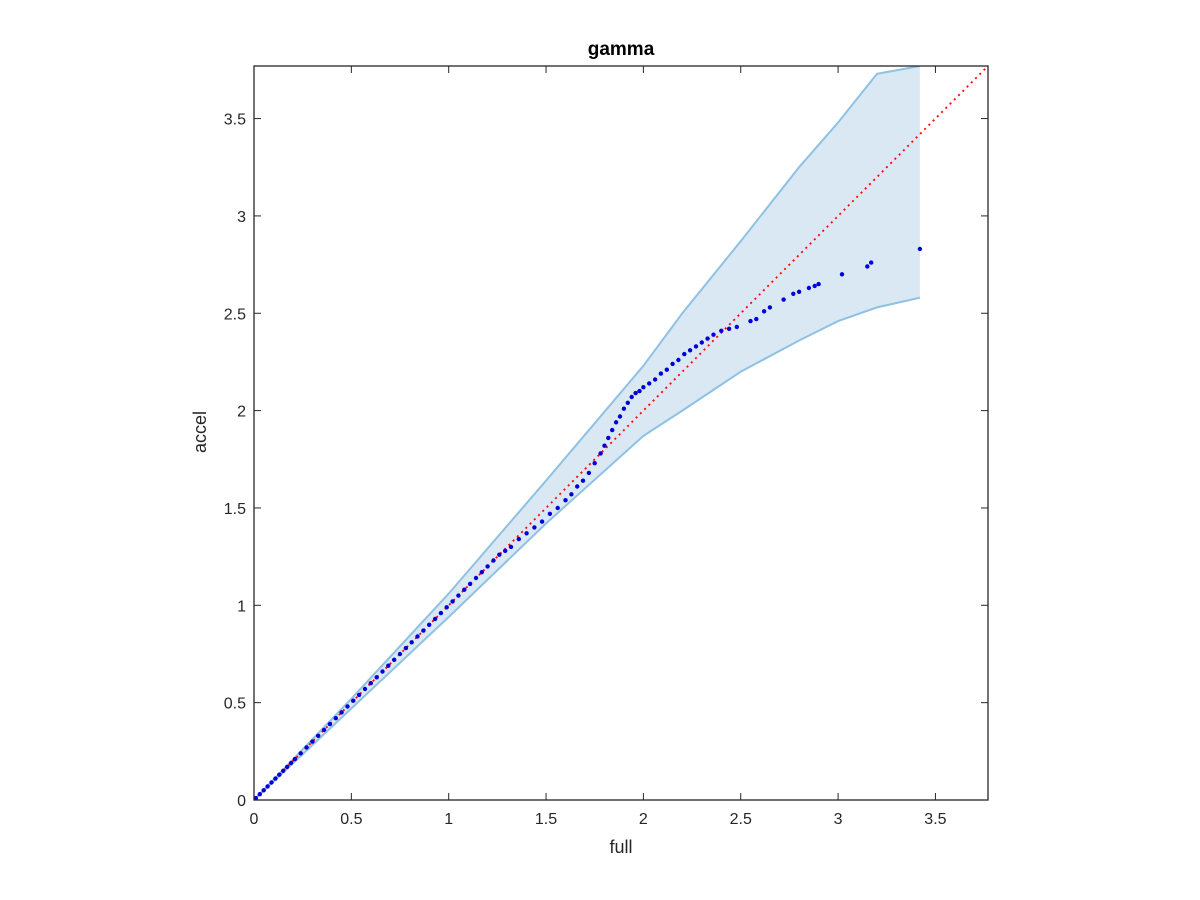  I want to click on chart-title: gamma, so click(621, 49).